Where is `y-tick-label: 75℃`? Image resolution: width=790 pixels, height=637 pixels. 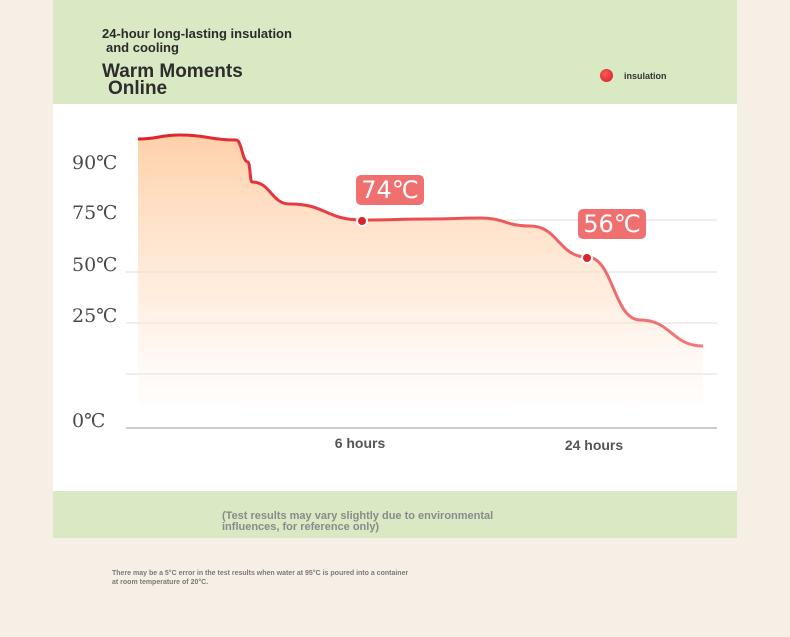
y-tick-label: 75℃ is located at coordinates (94, 213).